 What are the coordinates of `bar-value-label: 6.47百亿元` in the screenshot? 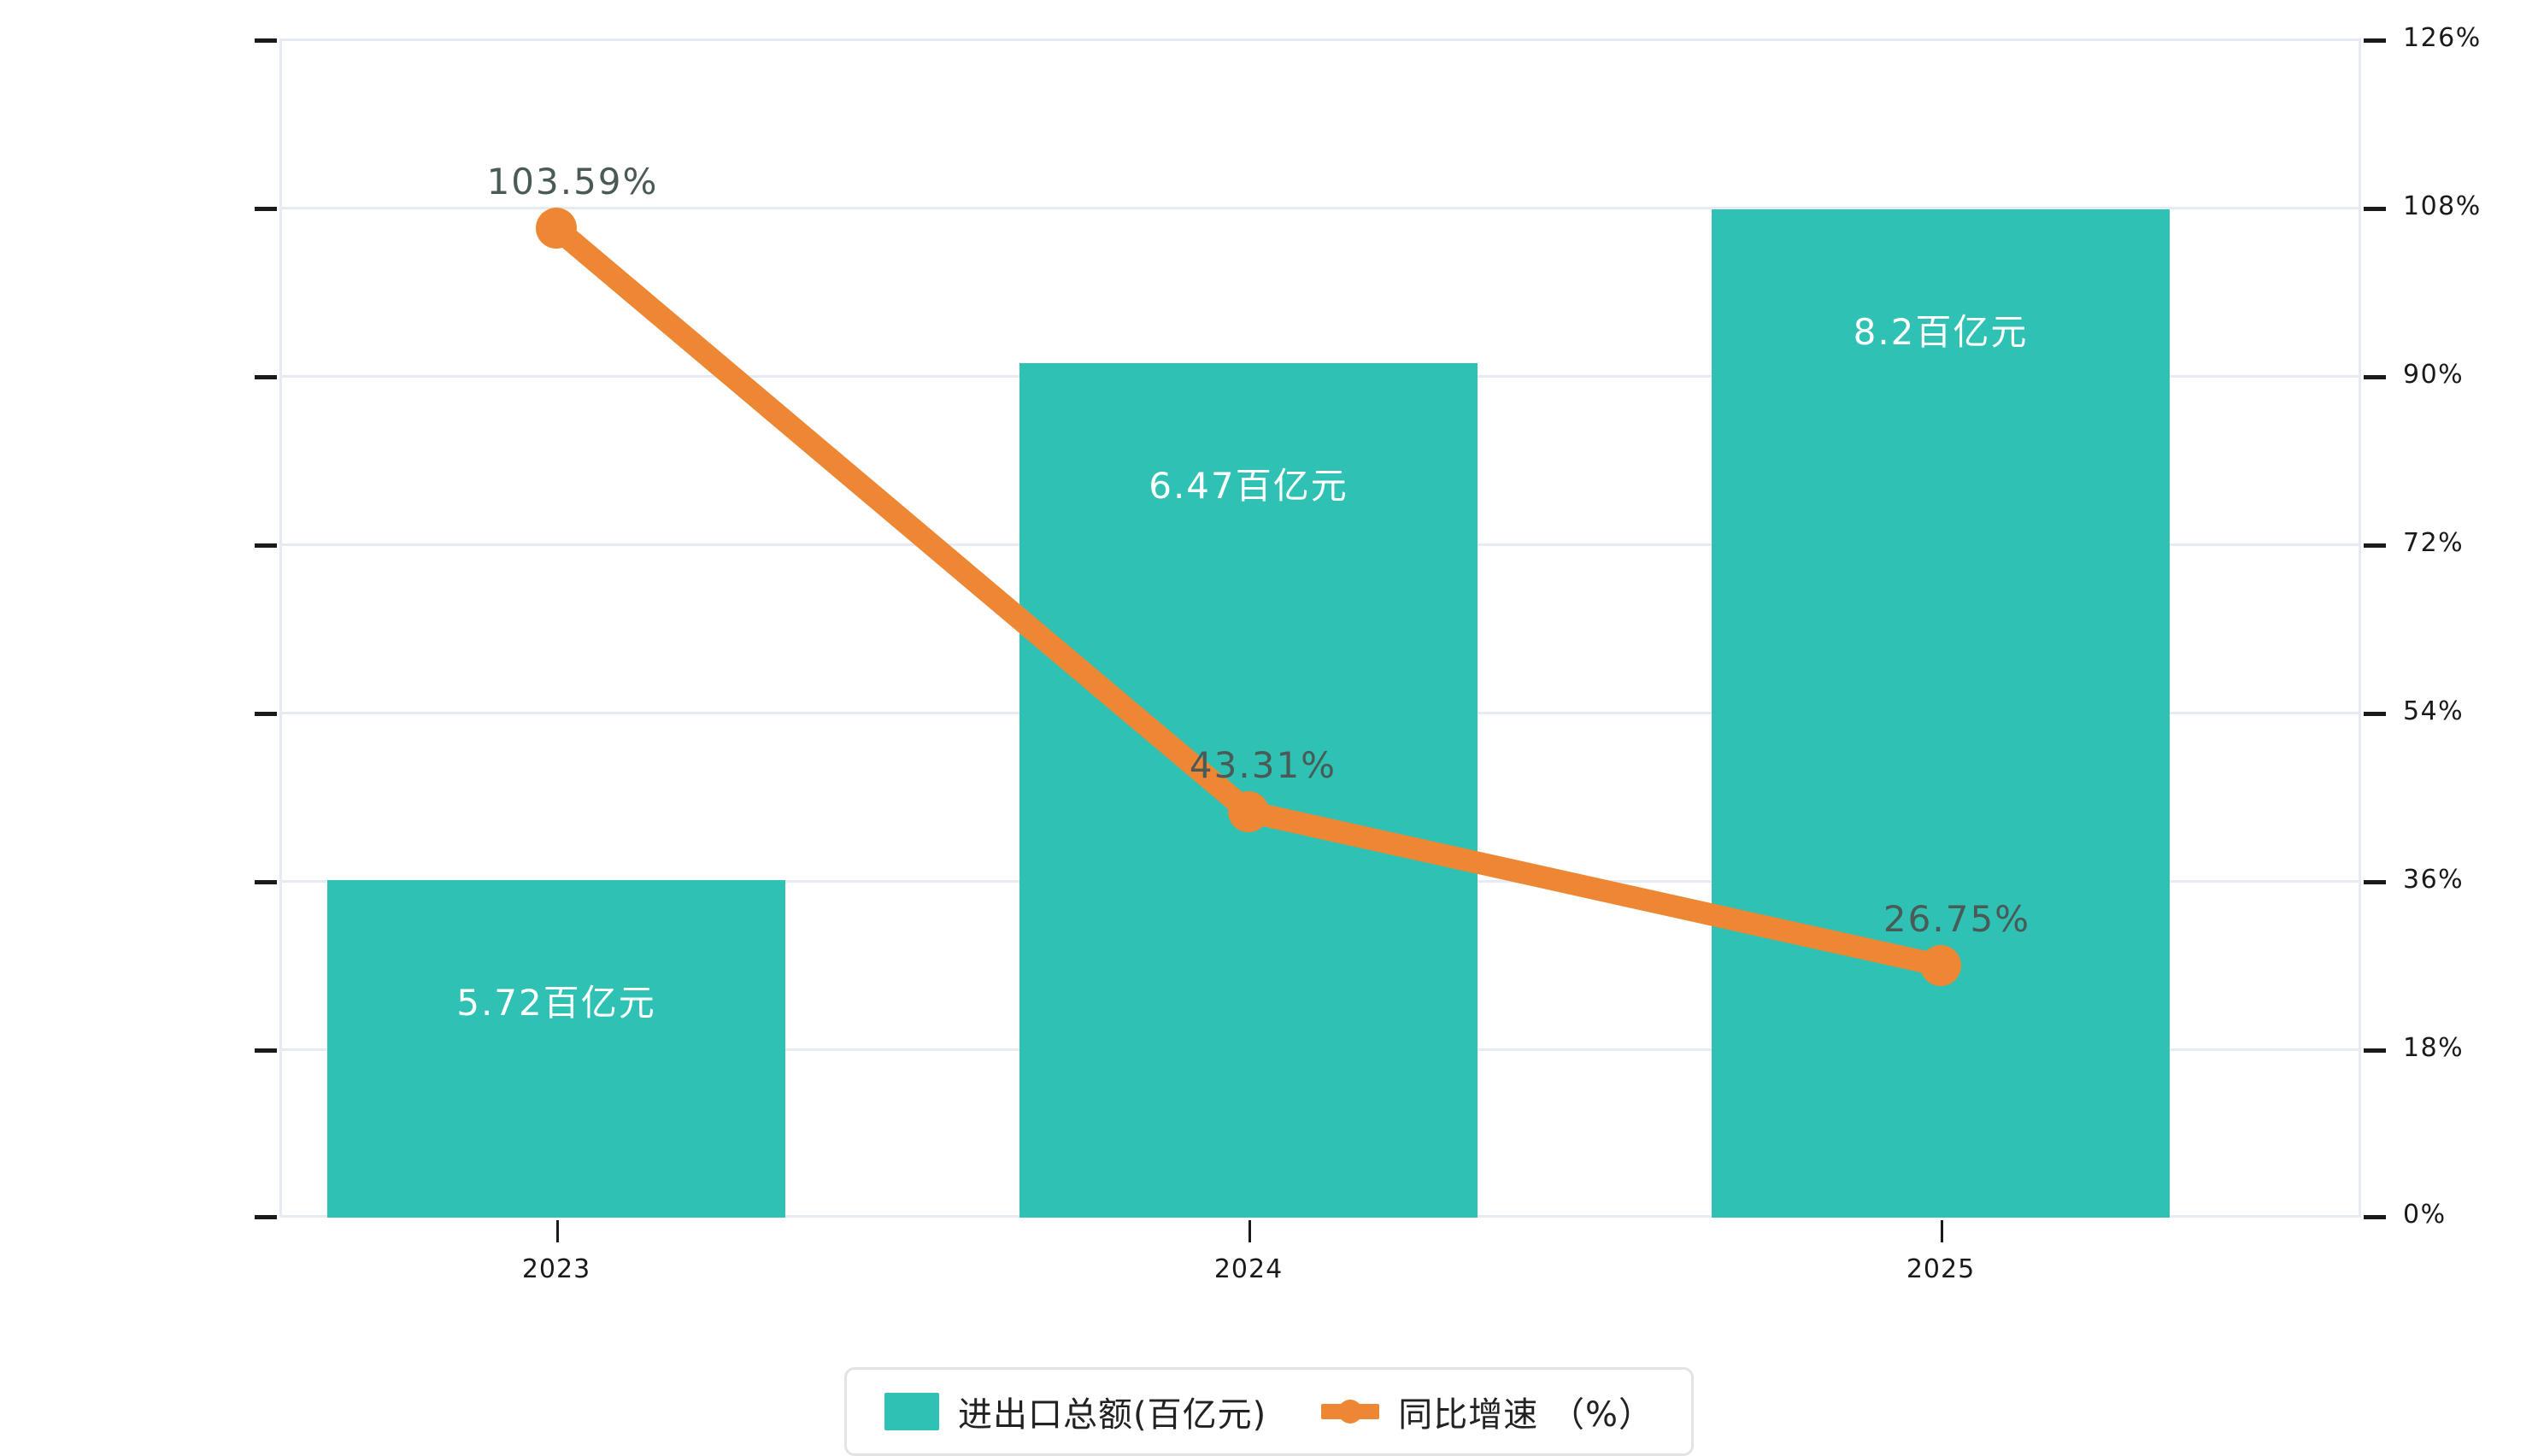 It's located at (1248, 486).